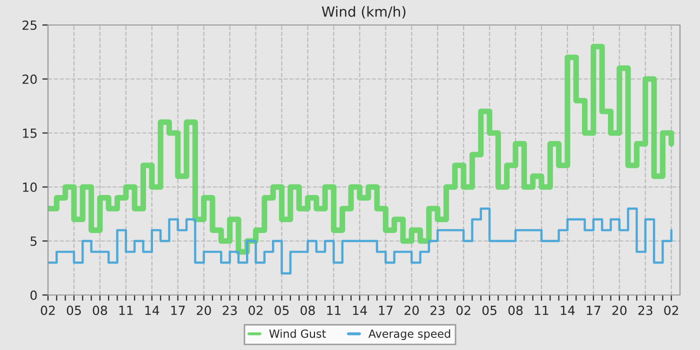 The width and height of the screenshot is (700, 350). Describe the element at coordinates (409, 334) in the screenshot. I see `legend-label: Average speed` at that location.